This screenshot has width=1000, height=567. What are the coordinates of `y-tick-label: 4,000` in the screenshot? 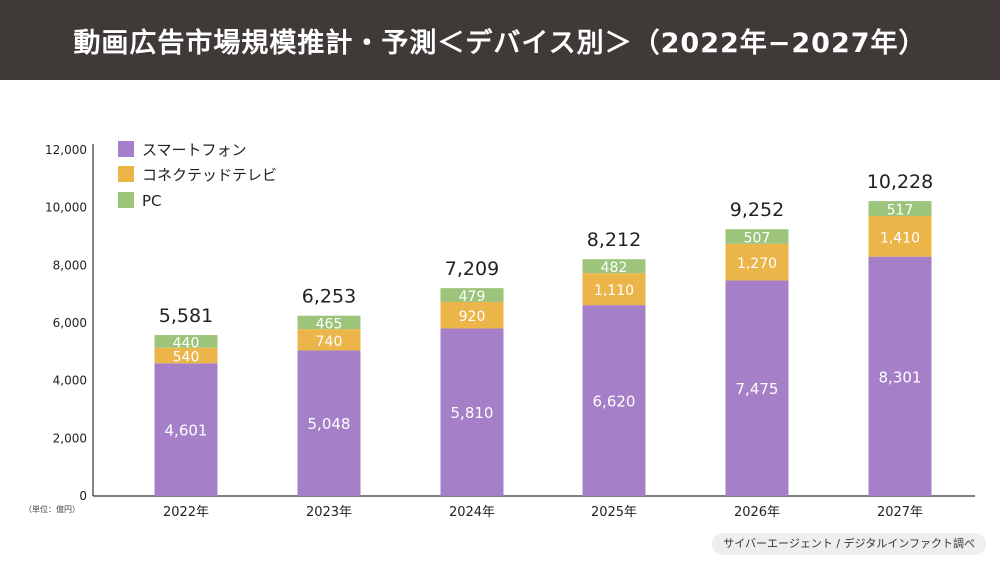 It's located at (70, 381).